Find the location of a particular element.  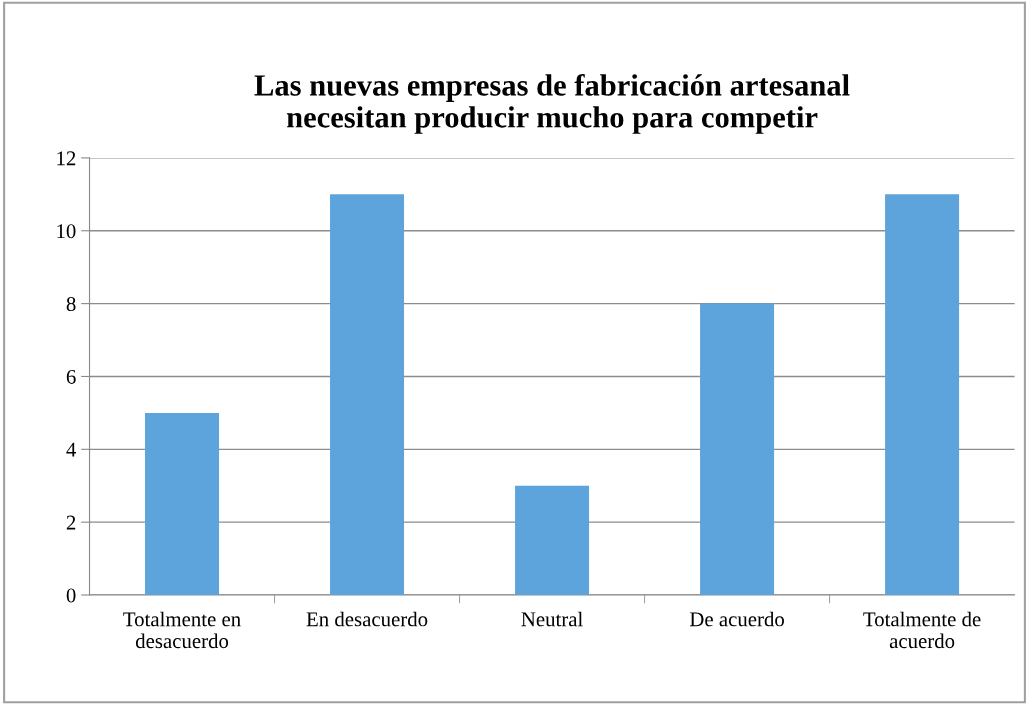

x-tick-label: Totalmente en desacuerdo is located at coordinates (182, 630).